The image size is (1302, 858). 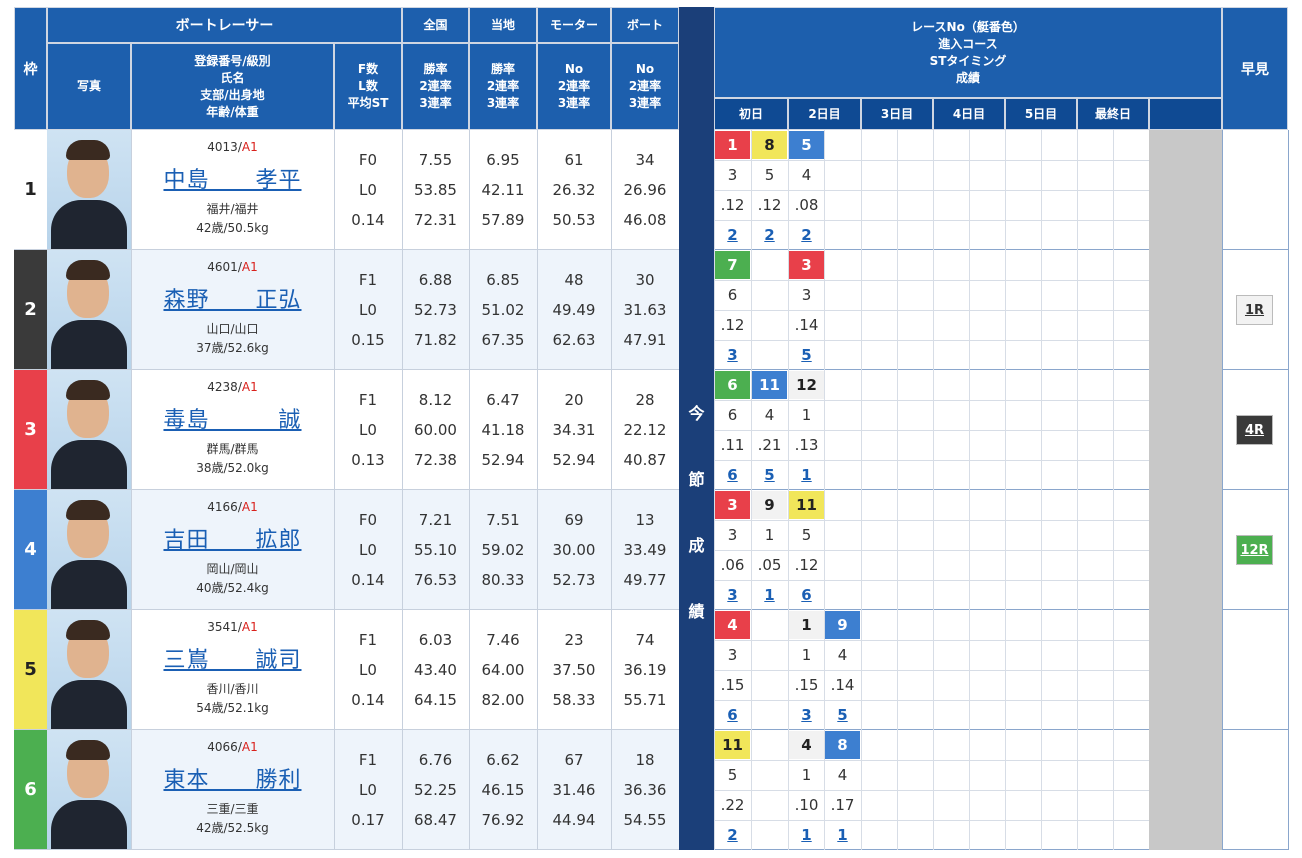 I want to click on st-timing: .08, so click(x=806, y=205).